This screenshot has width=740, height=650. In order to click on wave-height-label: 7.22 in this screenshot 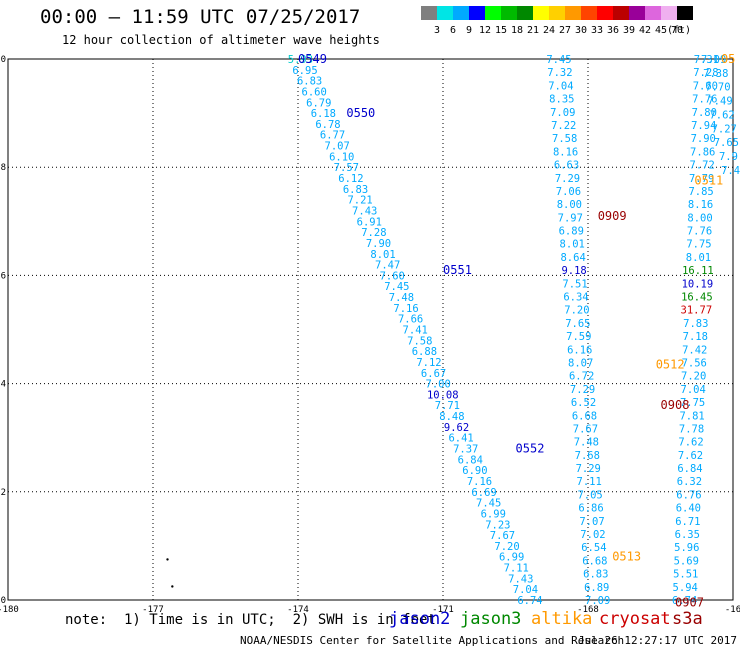, I will do `click(563, 126)`.